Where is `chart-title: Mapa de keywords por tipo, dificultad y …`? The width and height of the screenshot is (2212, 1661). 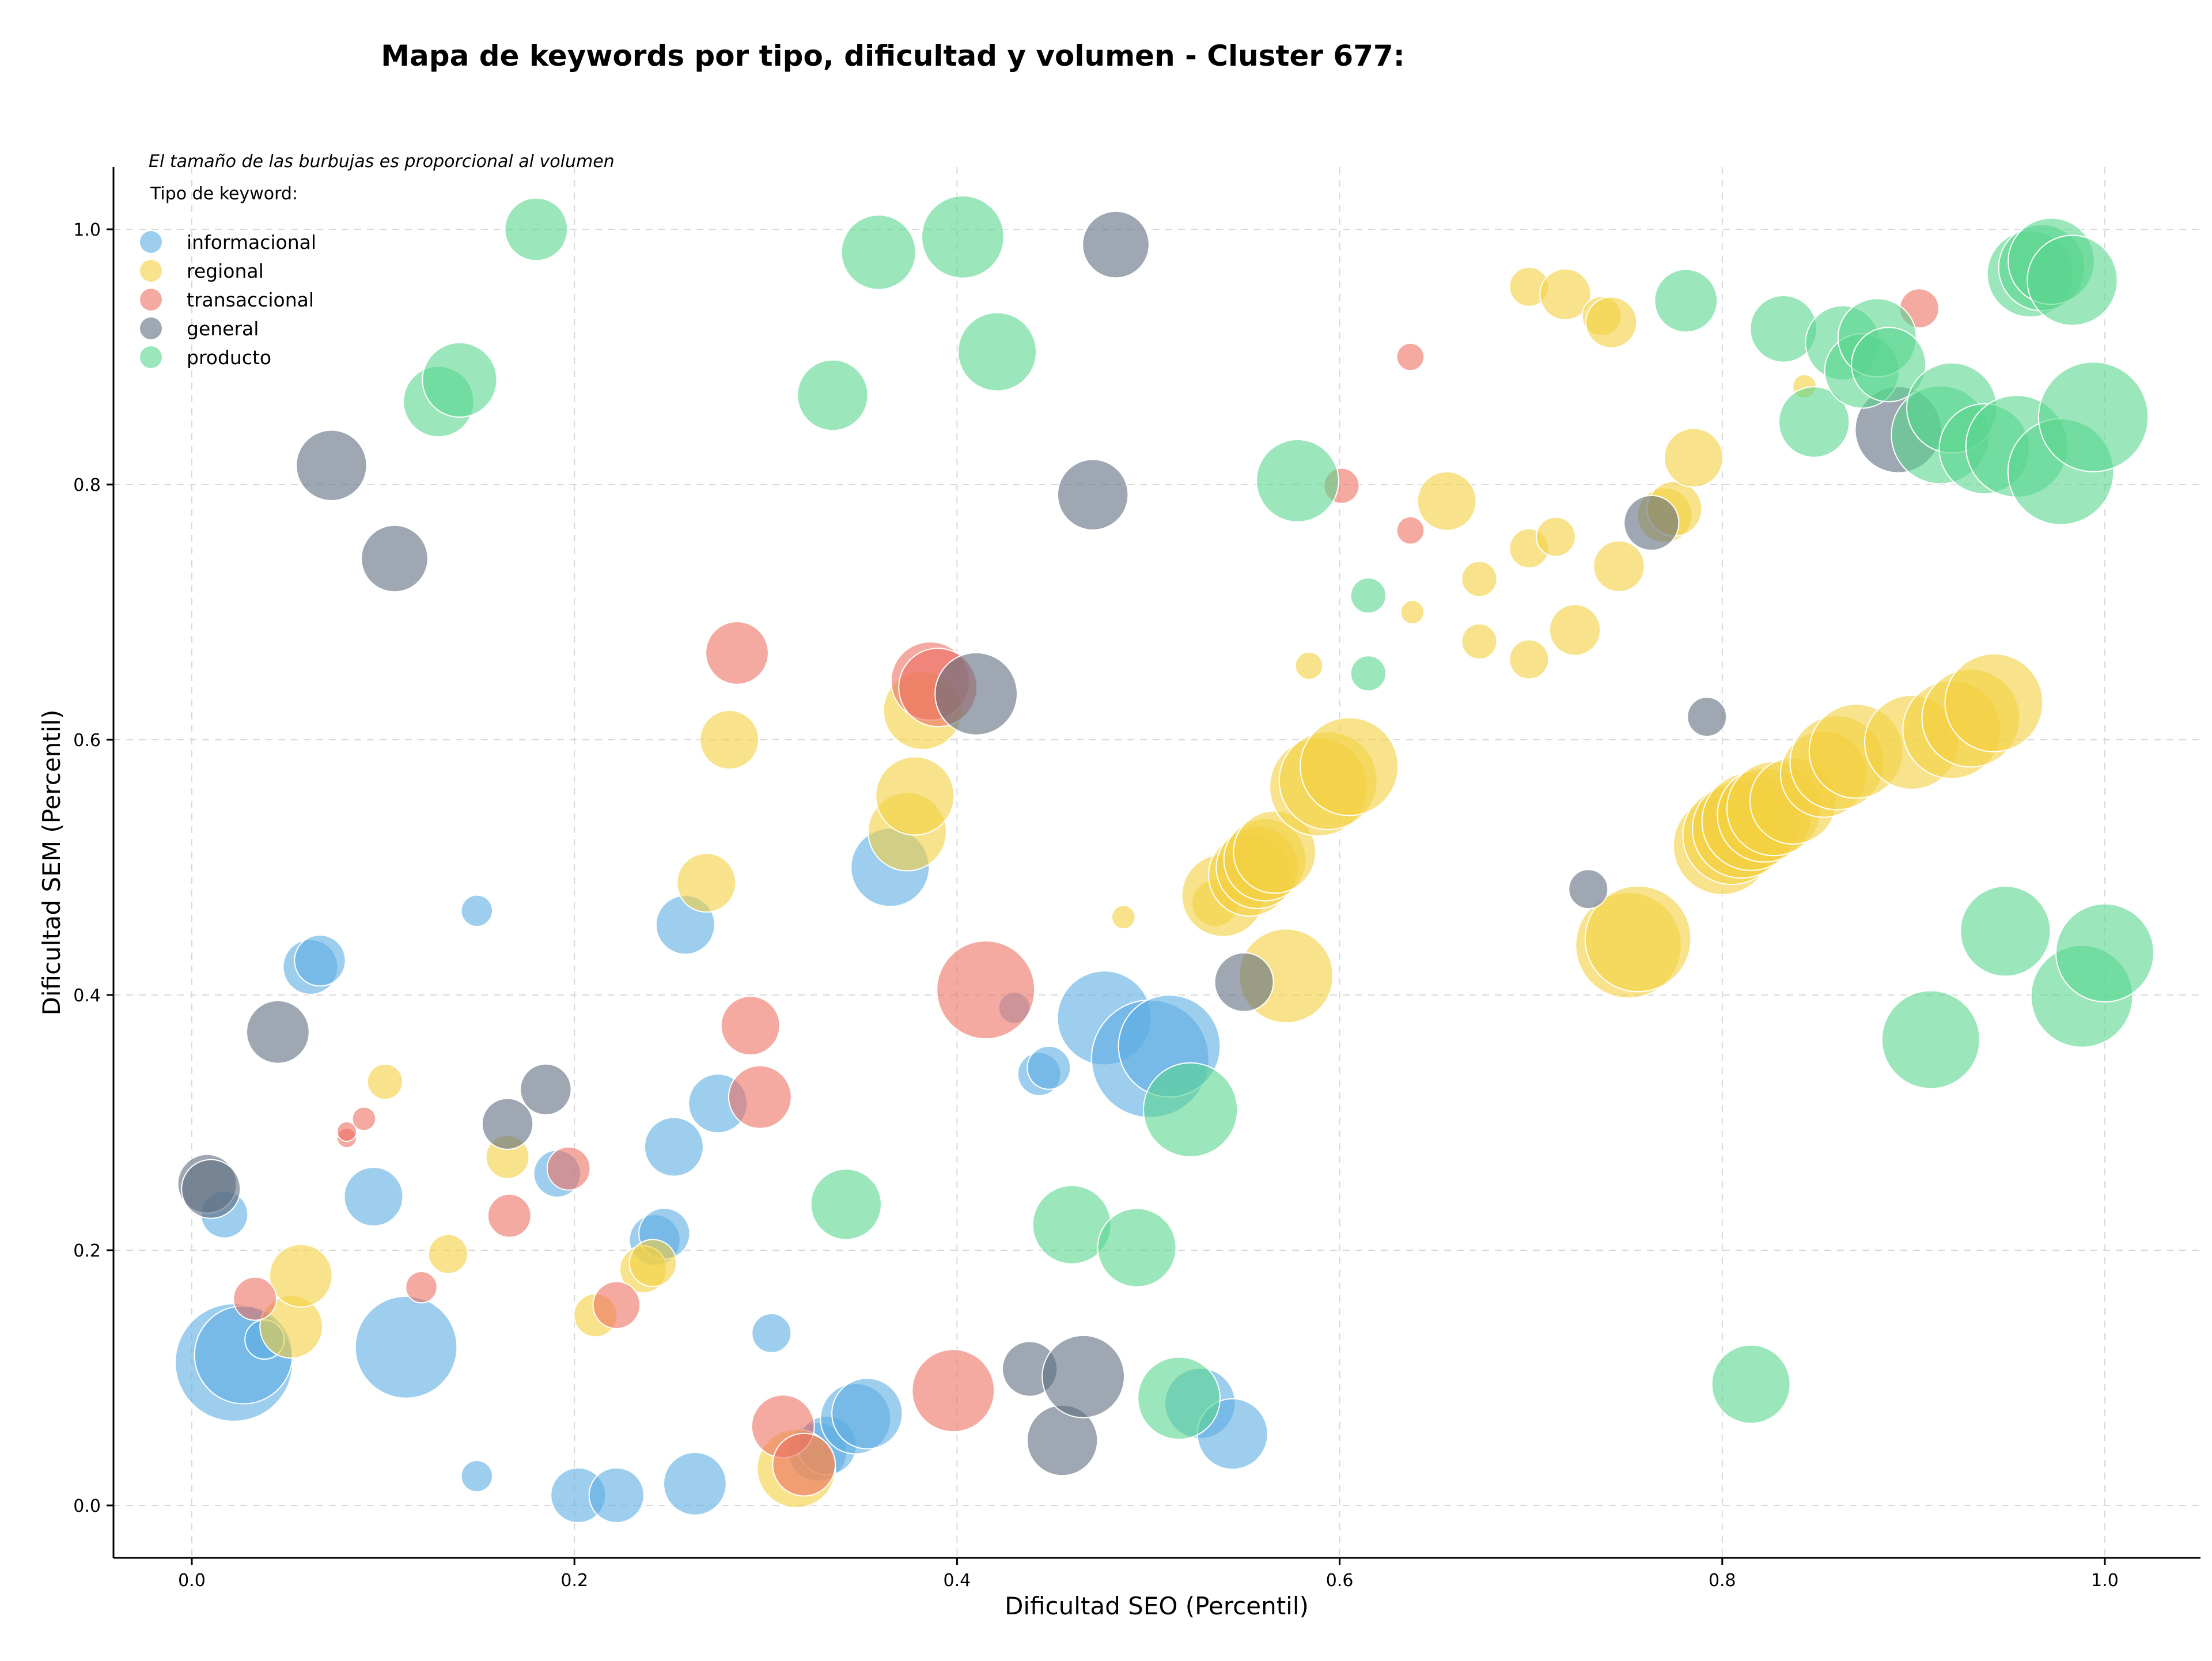 chart-title: Mapa de keywords por tipo, dificultad y … is located at coordinates (892, 56).